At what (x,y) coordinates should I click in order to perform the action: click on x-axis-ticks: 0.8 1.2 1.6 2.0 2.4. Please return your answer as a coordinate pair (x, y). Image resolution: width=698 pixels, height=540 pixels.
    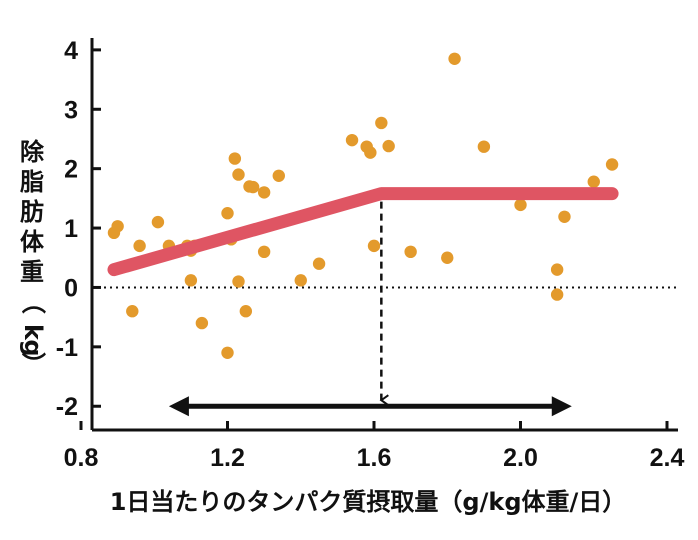
    Looking at the image, I should click on (374, 446).